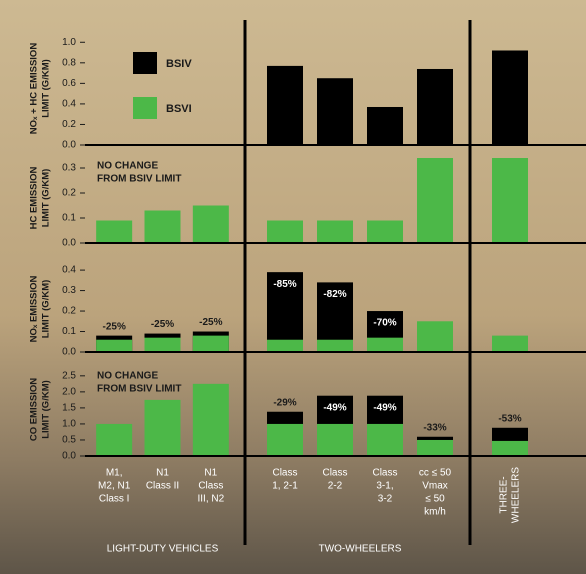  Describe the element at coordinates (114, 473) in the screenshot. I see `category-label: M1,` at that location.